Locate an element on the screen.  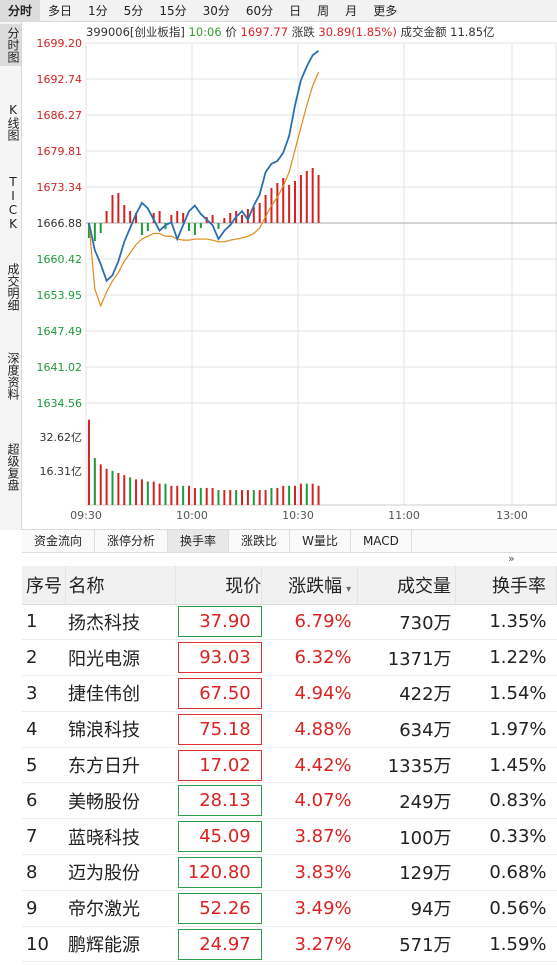
table-row: 5 东方日升 17.02 4.42% 1335万 1.45% is located at coordinates (289, 765).